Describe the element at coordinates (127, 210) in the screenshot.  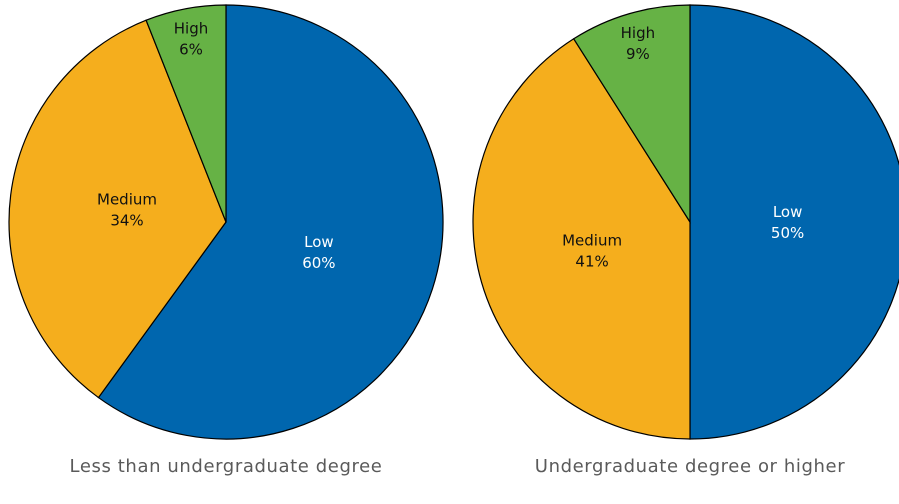
I see `slice-label-medium: Medium 34%` at that location.